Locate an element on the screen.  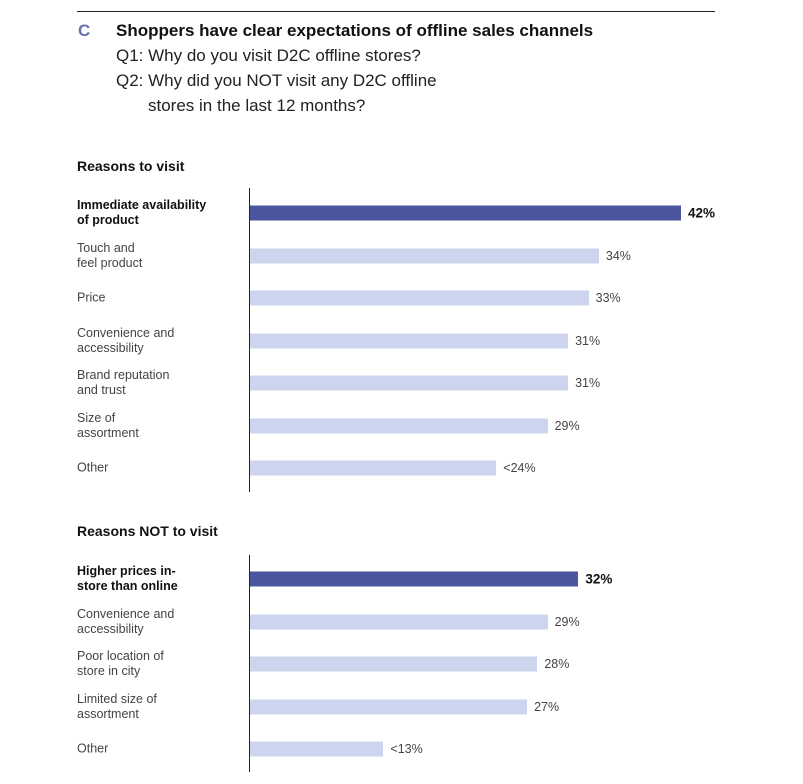
value-label: 28% is located at coordinates (557, 664).